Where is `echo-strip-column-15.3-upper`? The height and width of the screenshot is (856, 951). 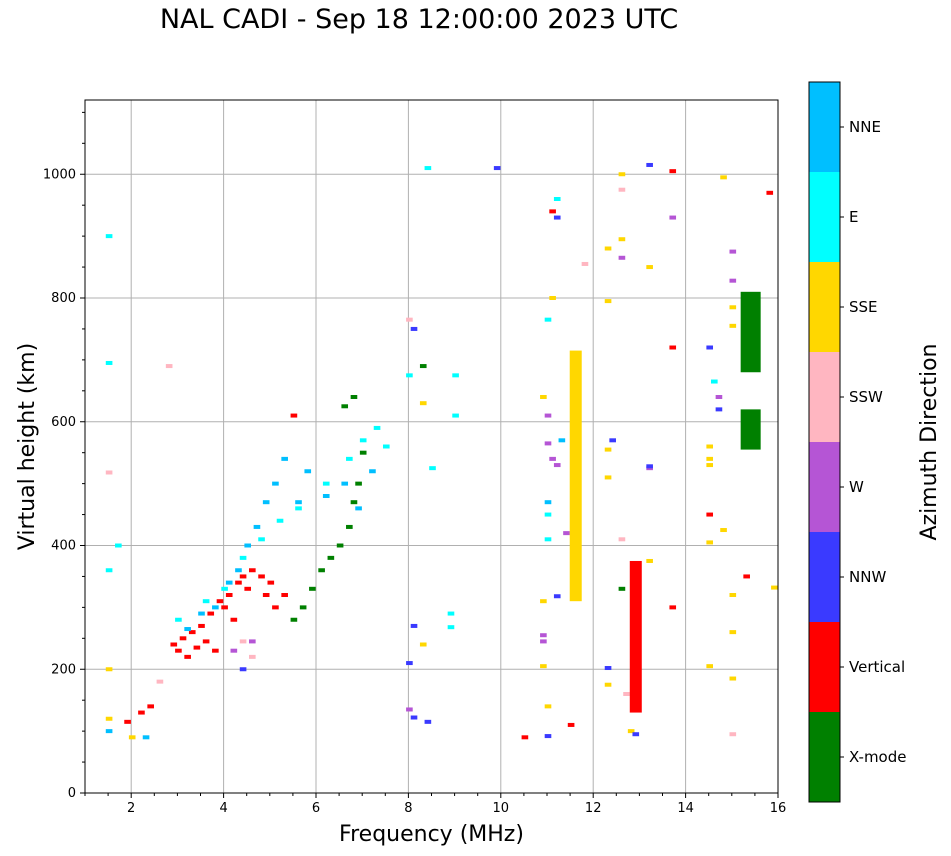
echo-strip-column-15.3-upper is located at coordinates (750, 332).